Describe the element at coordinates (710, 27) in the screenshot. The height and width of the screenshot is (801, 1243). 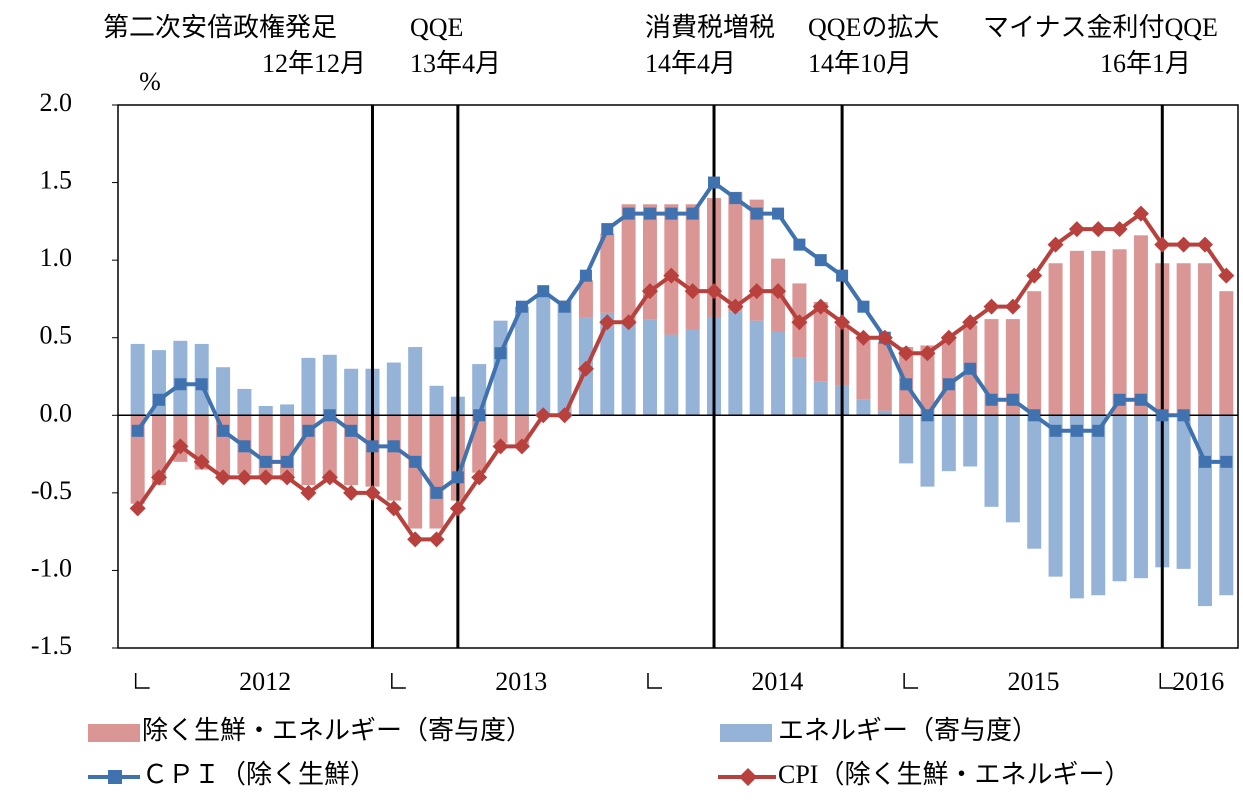
I see `annotation-text: 消費税増税` at that location.